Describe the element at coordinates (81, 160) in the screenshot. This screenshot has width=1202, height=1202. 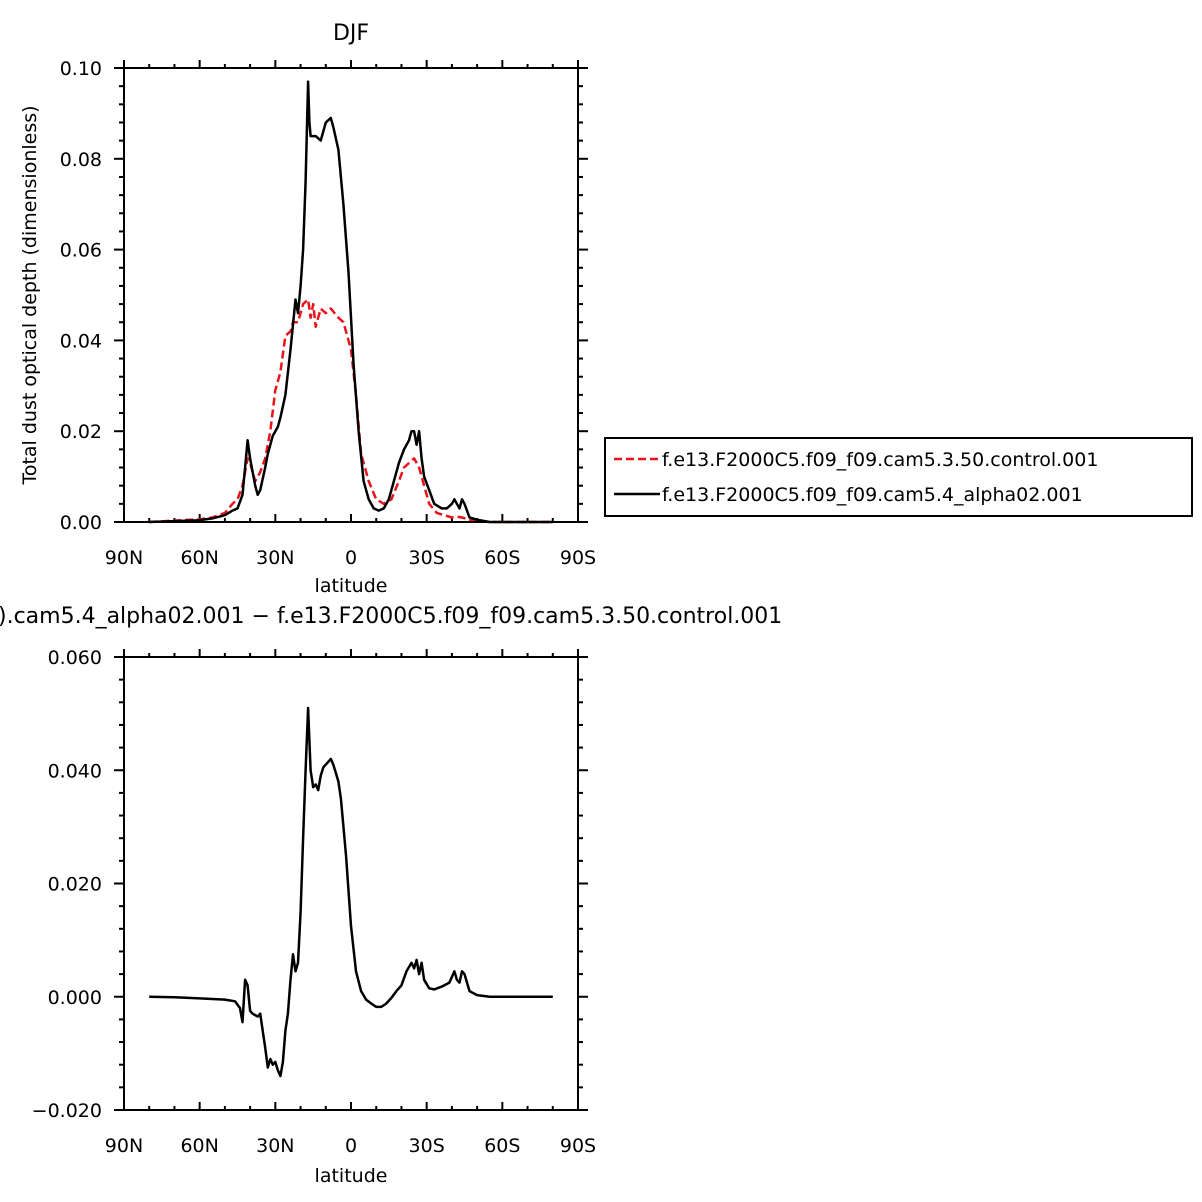
I see `y-tick-label: 0.08` at that location.